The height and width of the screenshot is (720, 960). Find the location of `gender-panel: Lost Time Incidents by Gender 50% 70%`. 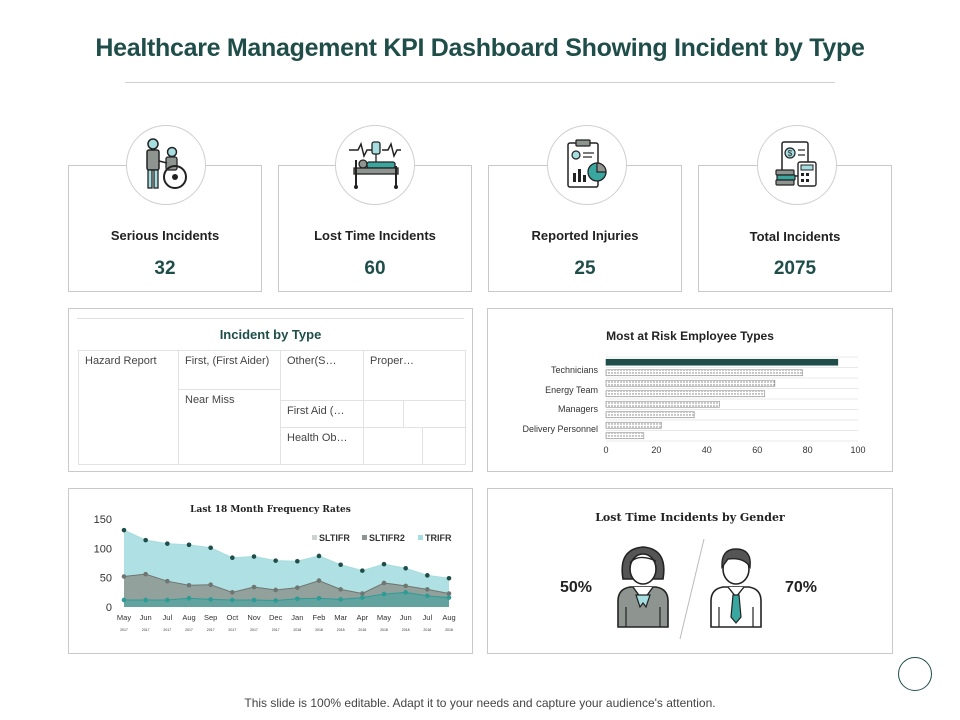

gender-panel: Lost Time Incidents by Gender 50% 70% is located at coordinates (690, 571).